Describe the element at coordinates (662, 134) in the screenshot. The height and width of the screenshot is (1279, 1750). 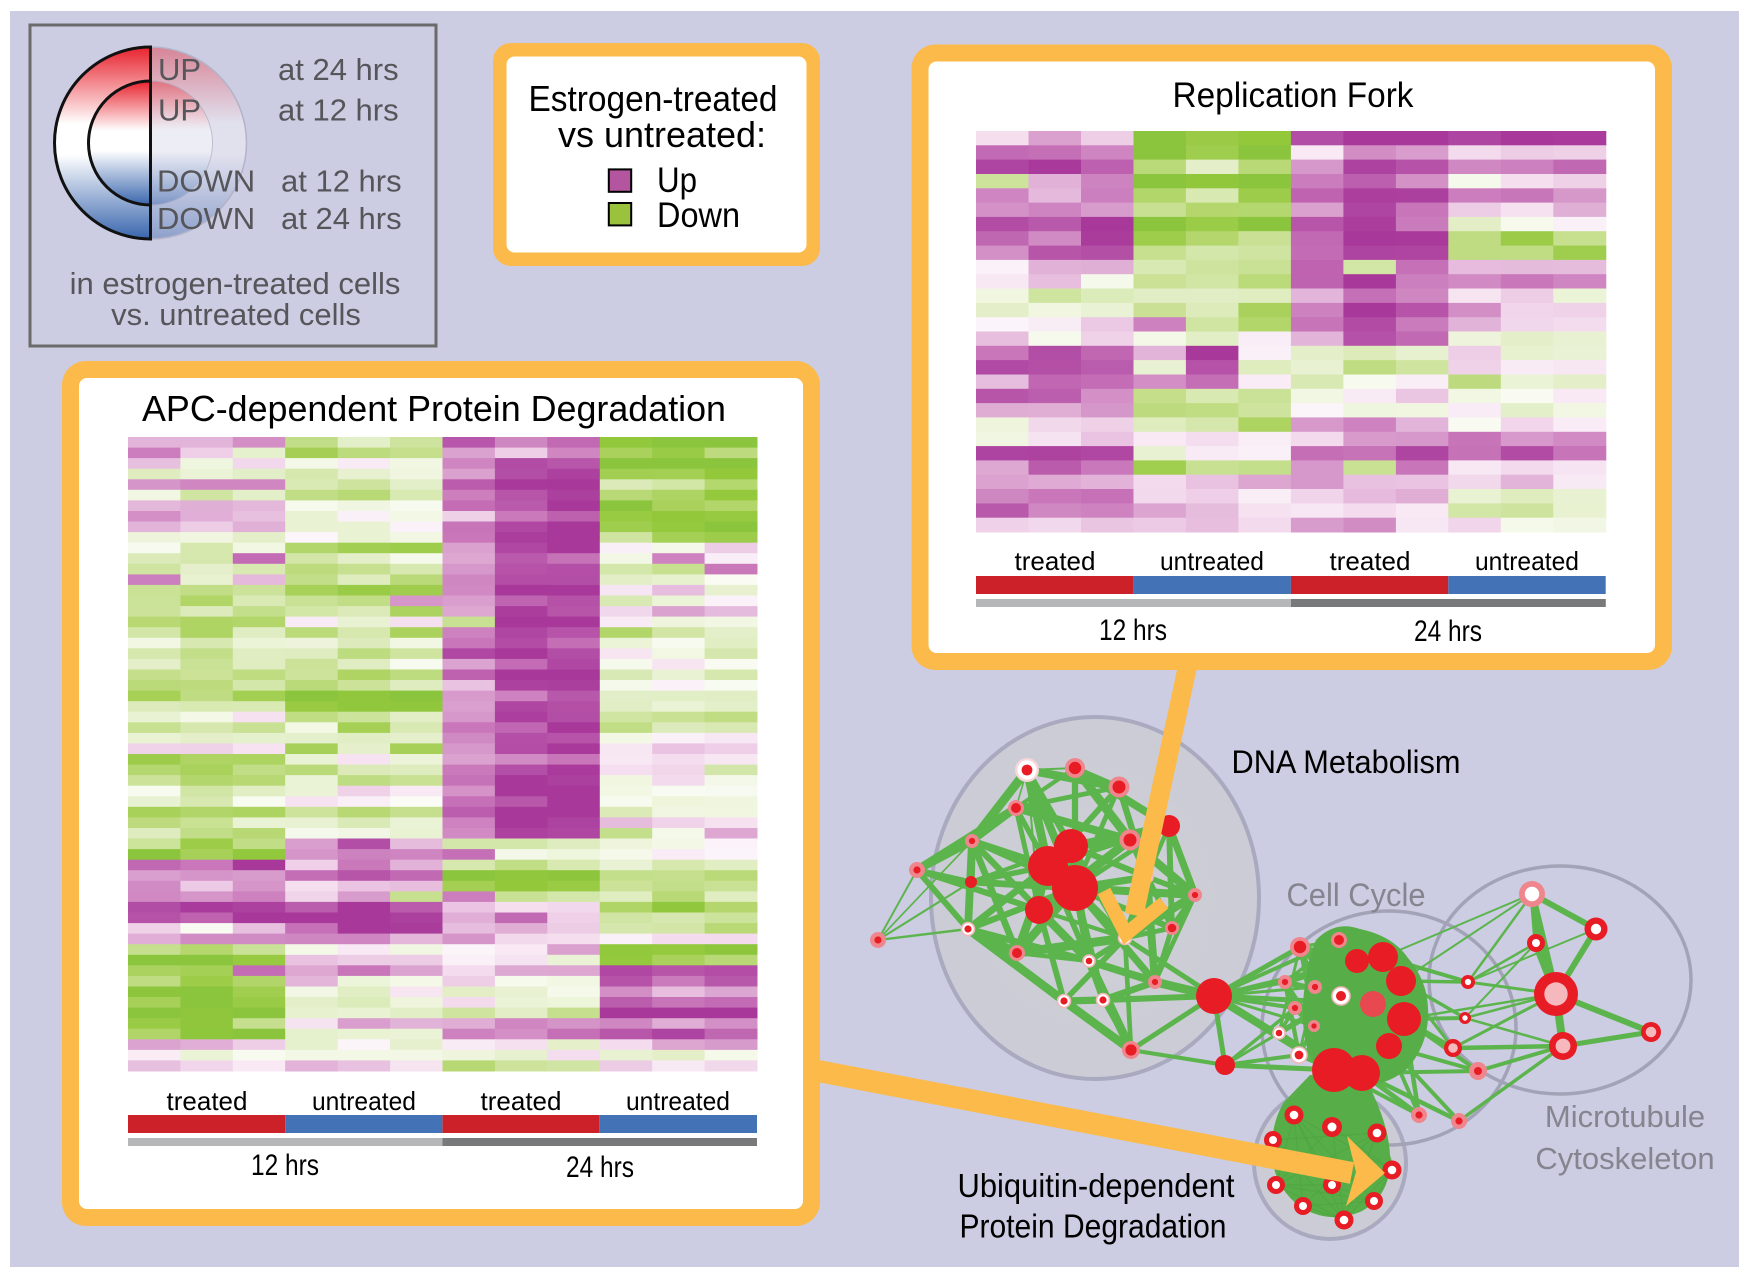
I see `svg-text: vs untreated:` at that location.